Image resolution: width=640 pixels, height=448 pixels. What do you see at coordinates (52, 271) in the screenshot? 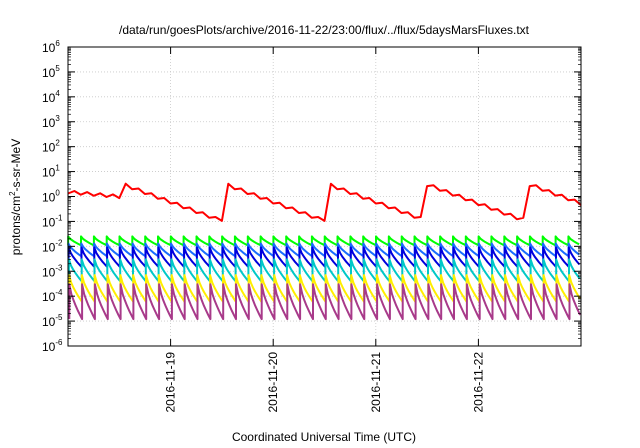
I see `y-tick-label: 10⁻³` at bounding box center [52, 271].